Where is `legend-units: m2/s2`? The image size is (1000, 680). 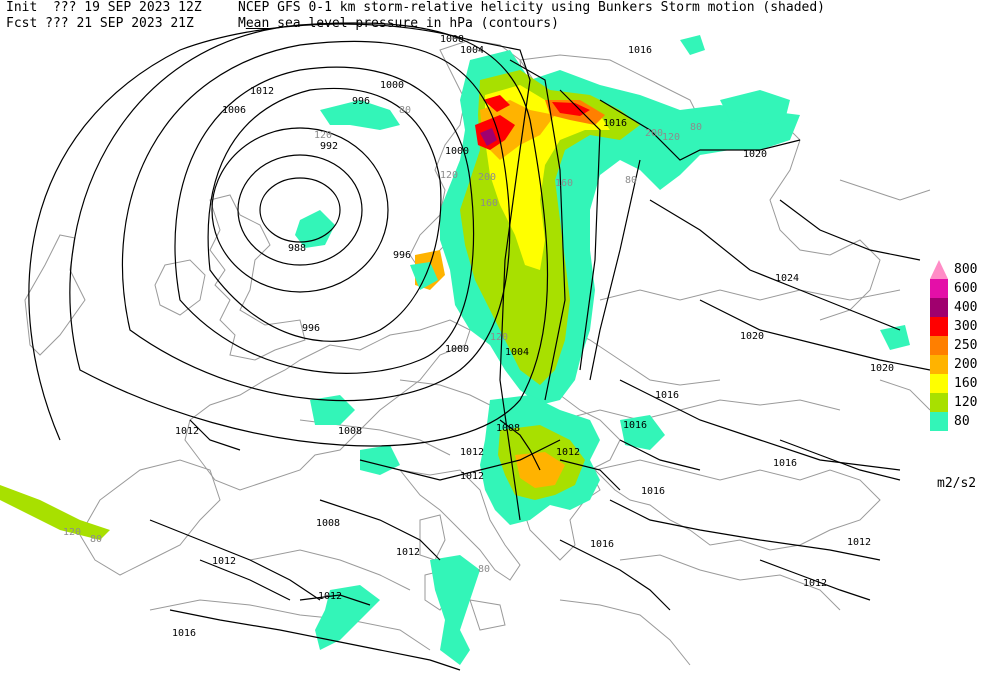
legend-units: m2/s2 is located at coordinates (957, 483).